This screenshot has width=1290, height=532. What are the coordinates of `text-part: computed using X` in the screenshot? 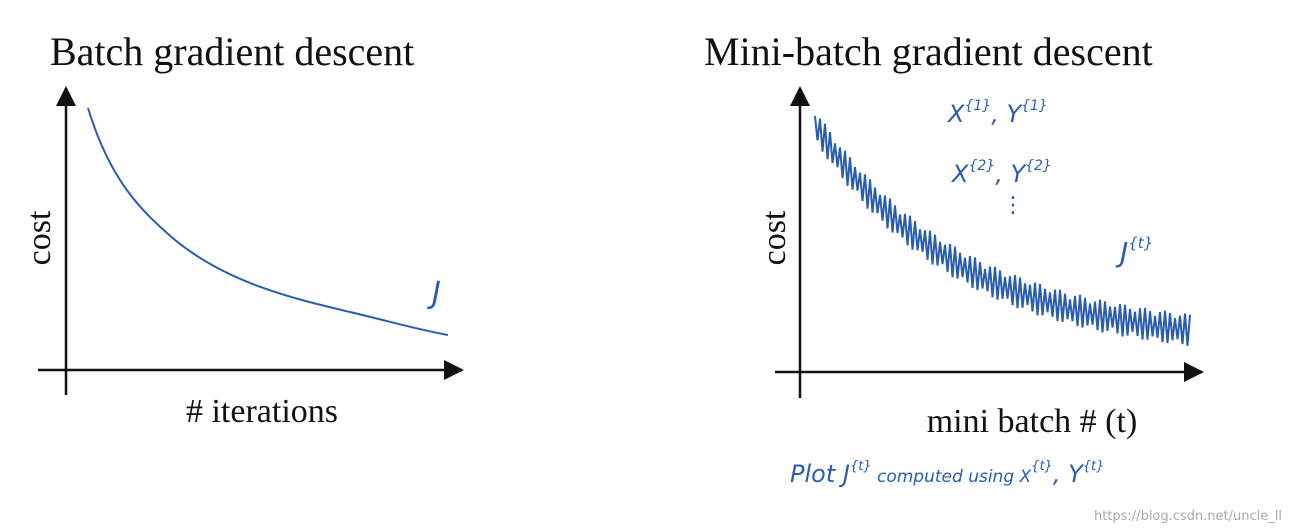 It's located at (952, 477).